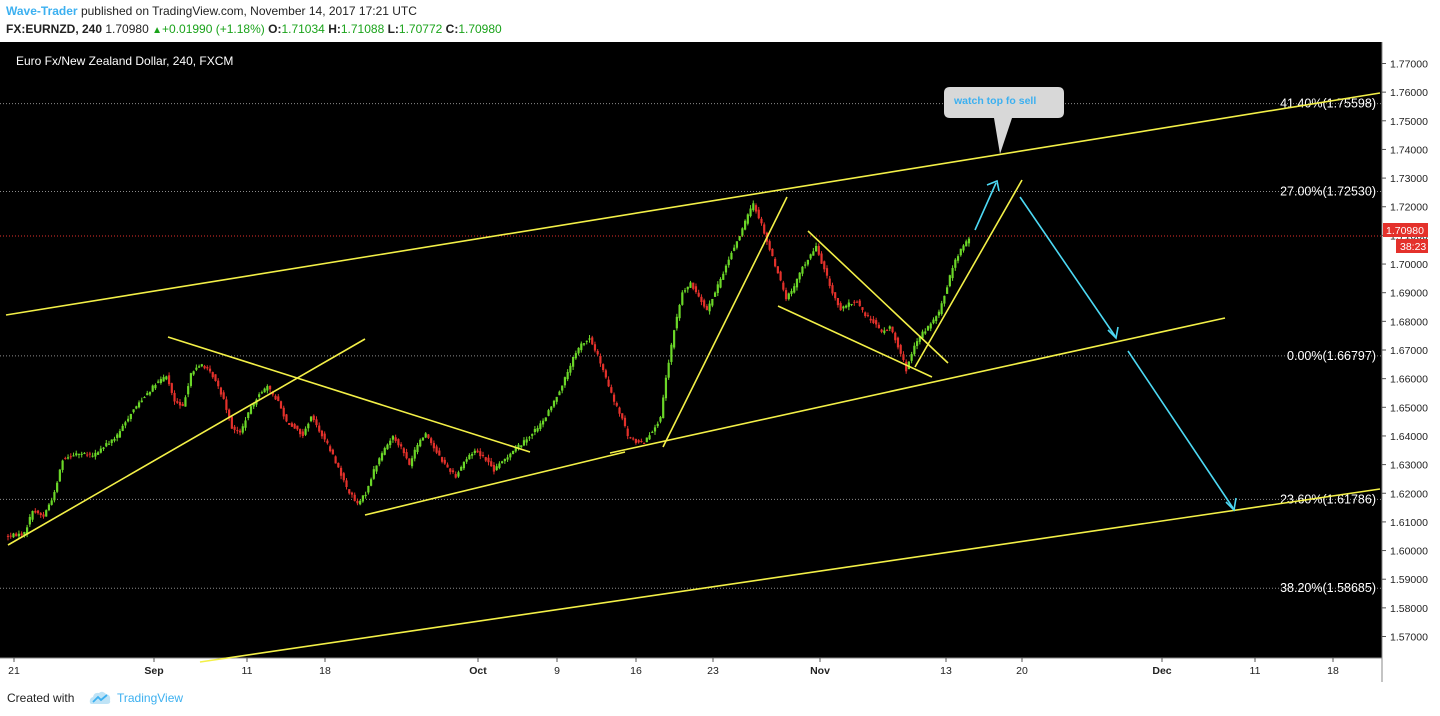 This screenshot has height=716, width=1440. Describe the element at coordinates (985, 206) in the screenshot. I see `up-projection-arrow` at that location.